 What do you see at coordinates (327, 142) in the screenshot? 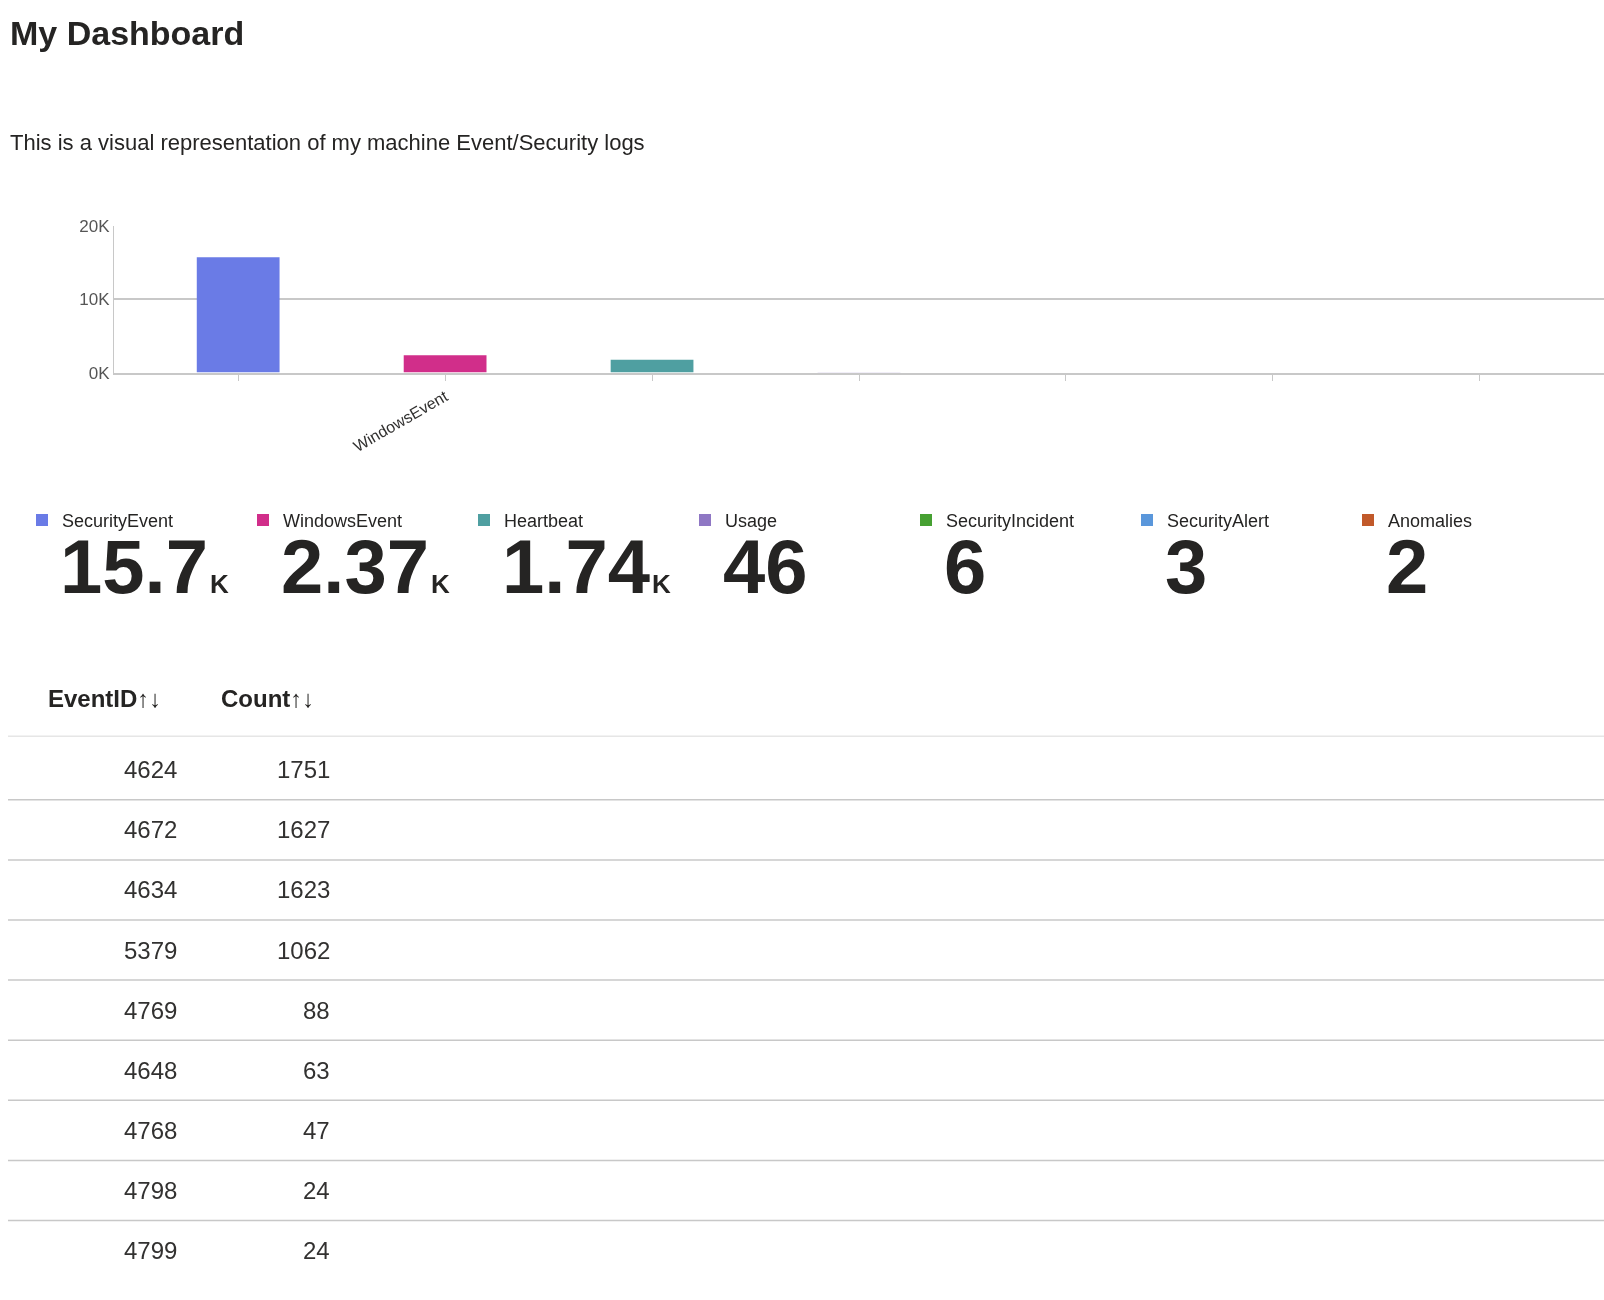
I see `chart-subtitle: This is a visual representation of my machine Event/Security logs` at bounding box center [327, 142].